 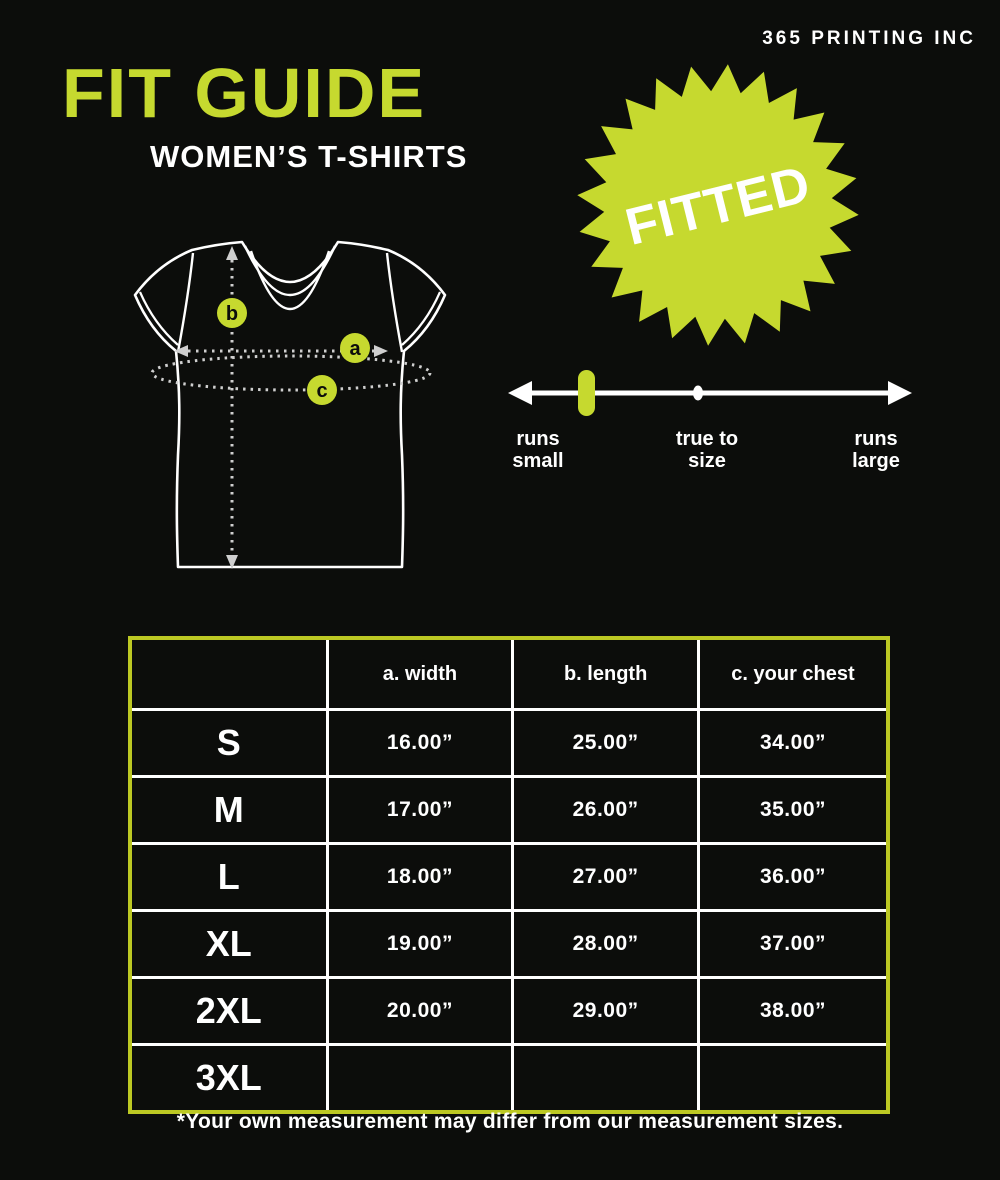 I want to click on length-value, so click(x=605, y=1078).